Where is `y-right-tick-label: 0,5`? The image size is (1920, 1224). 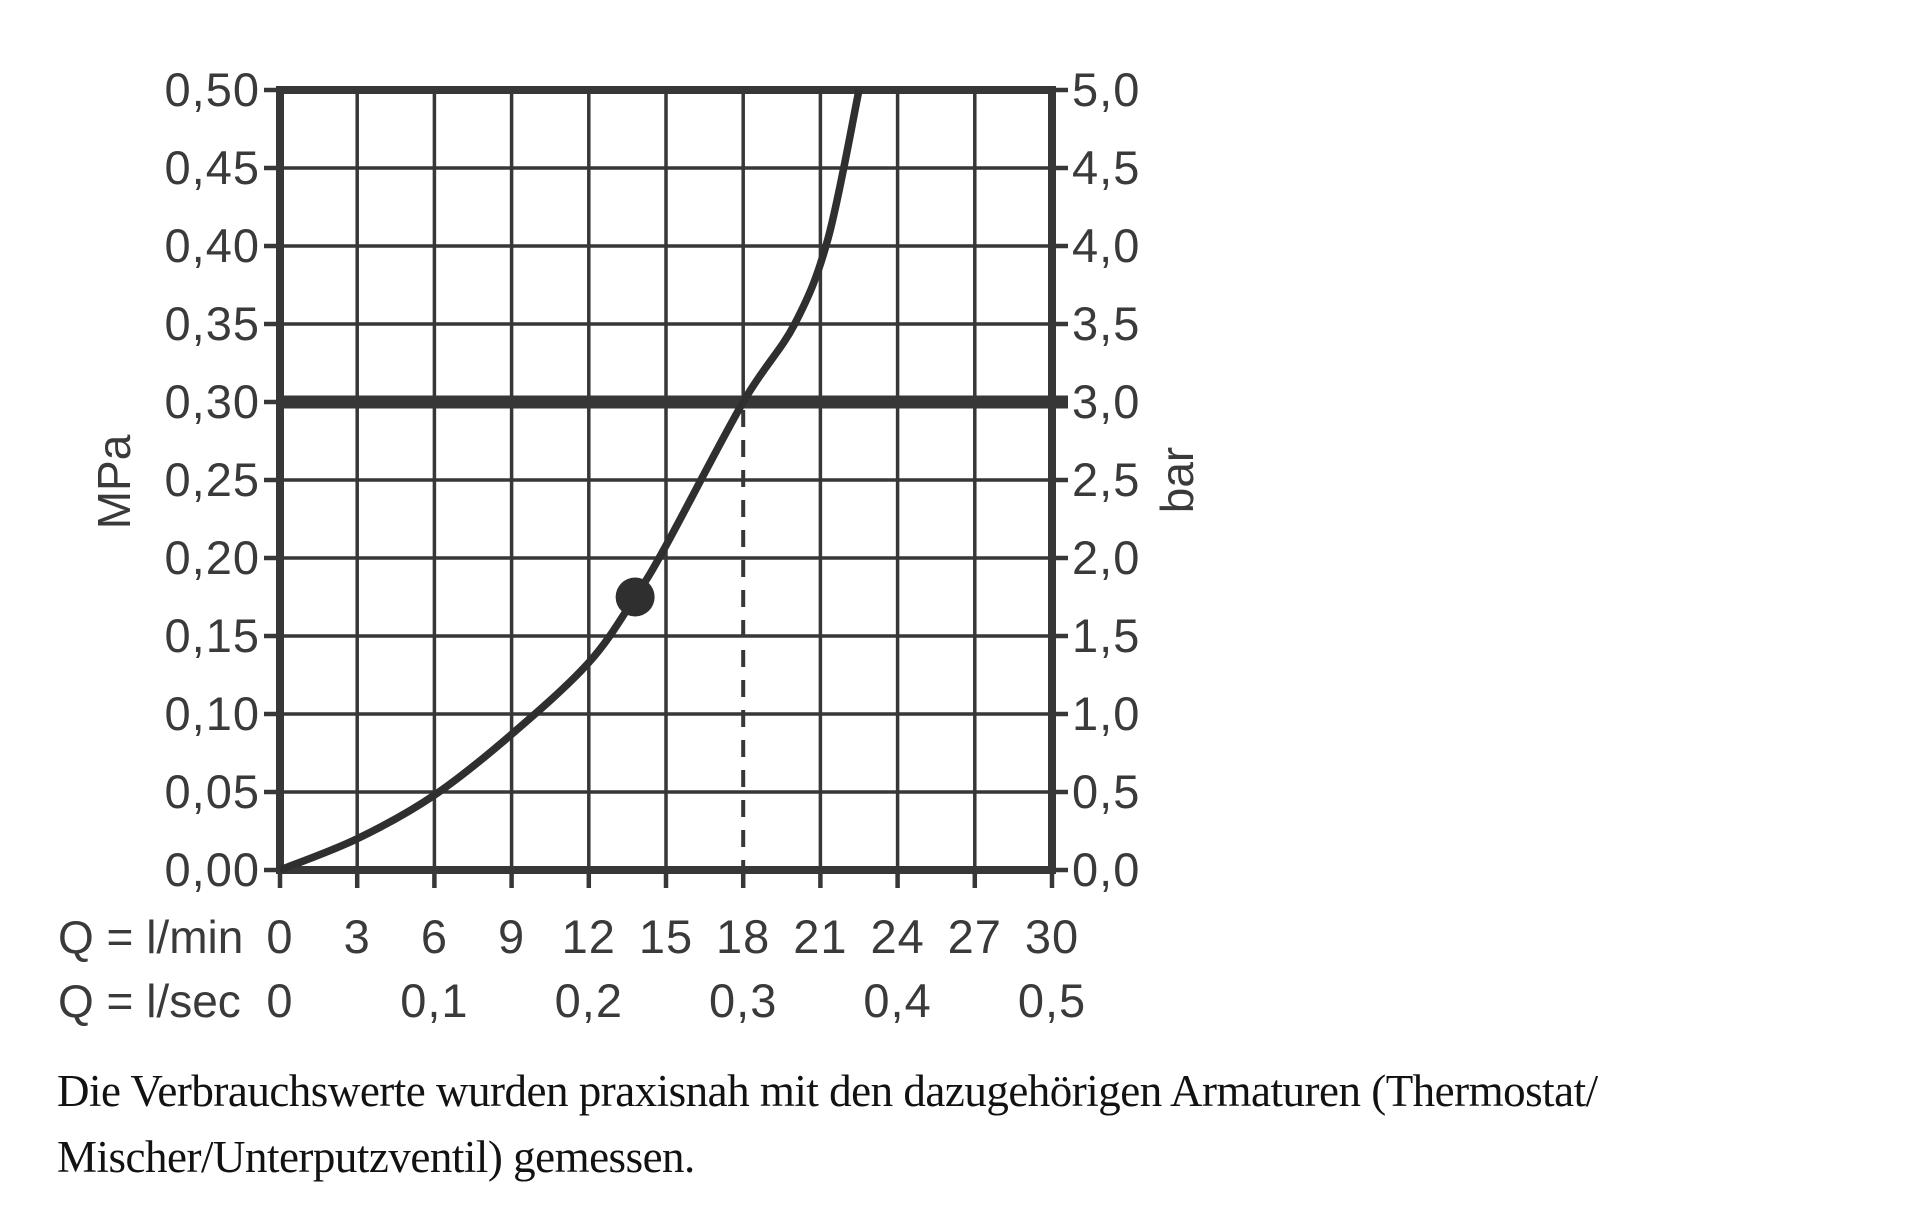
y-right-tick-label: 0,5 is located at coordinates (1106, 791).